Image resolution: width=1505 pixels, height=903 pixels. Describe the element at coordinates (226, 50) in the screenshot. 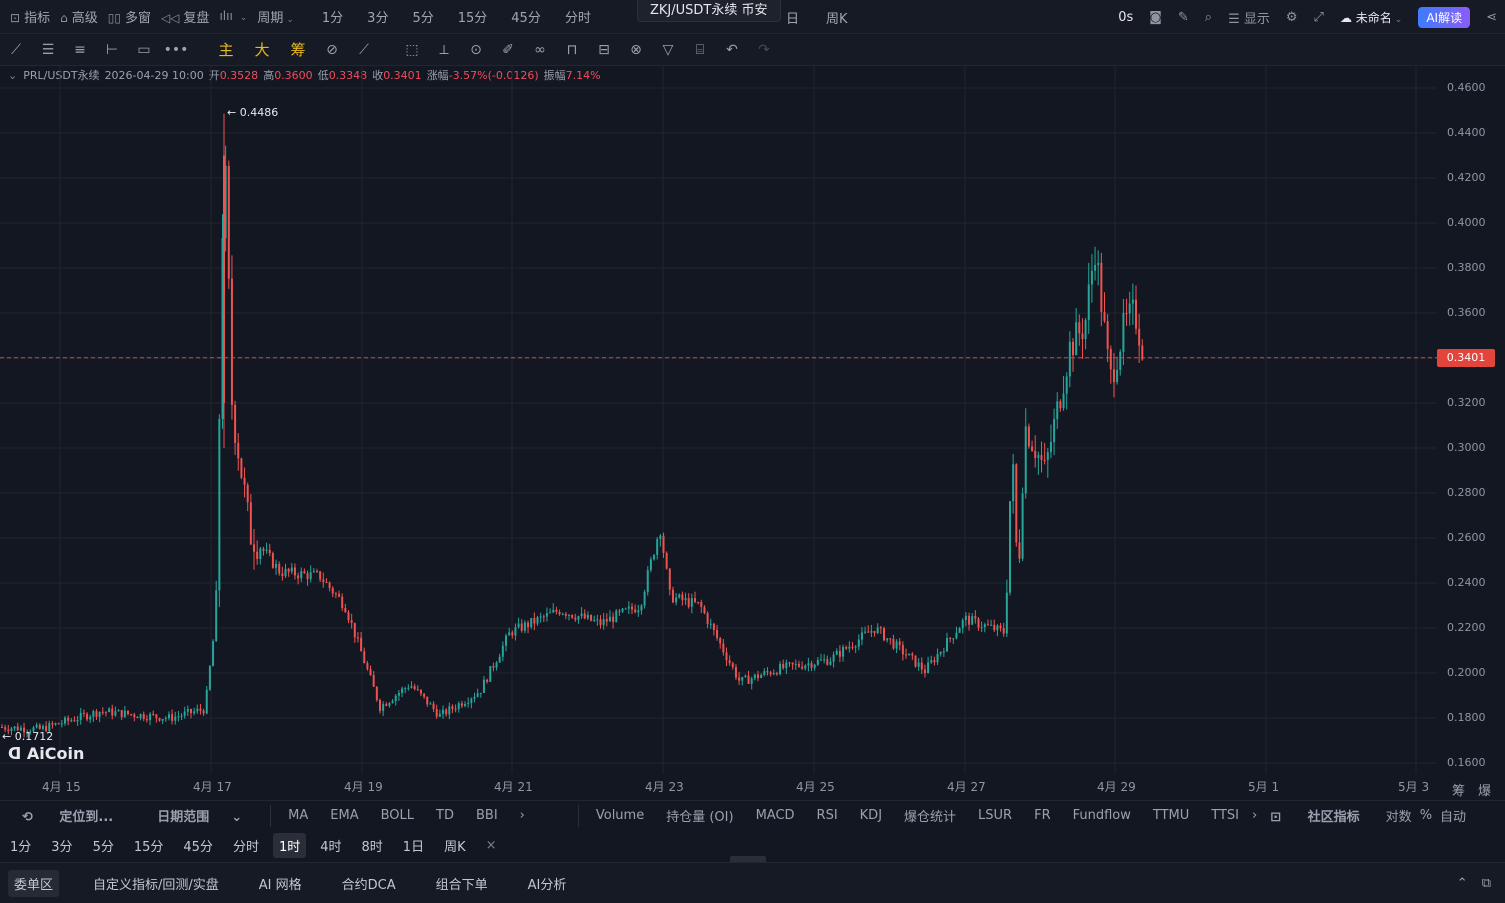

I see `main-force-button: 主` at that location.